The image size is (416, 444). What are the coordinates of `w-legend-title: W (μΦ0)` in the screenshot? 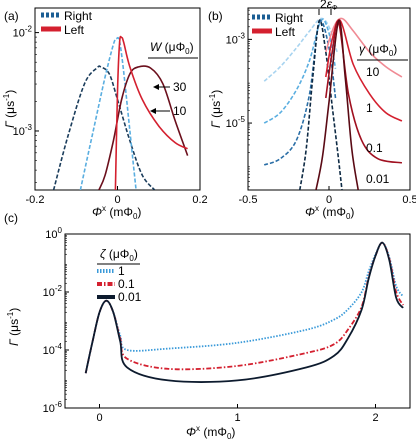 It's located at (172, 48).